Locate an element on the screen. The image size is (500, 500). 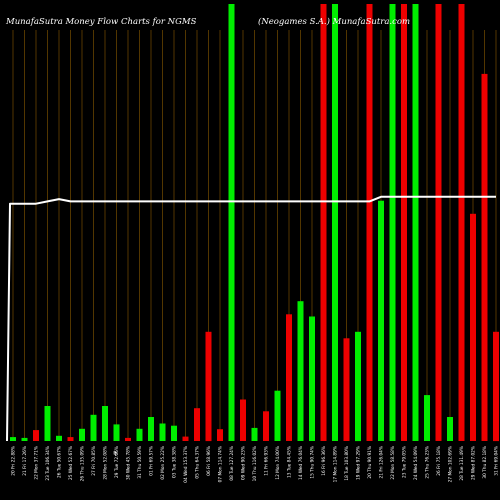
x-tick-label: 22 Mon 58.58% is located at coordinates (393, 463).